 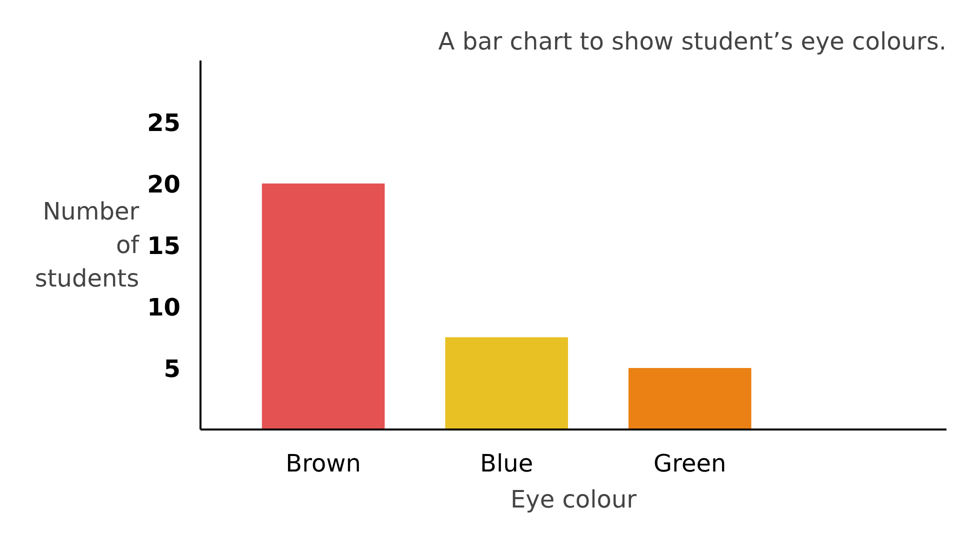 What do you see at coordinates (164, 246) in the screenshot?
I see `y-tick-label: 15` at bounding box center [164, 246].